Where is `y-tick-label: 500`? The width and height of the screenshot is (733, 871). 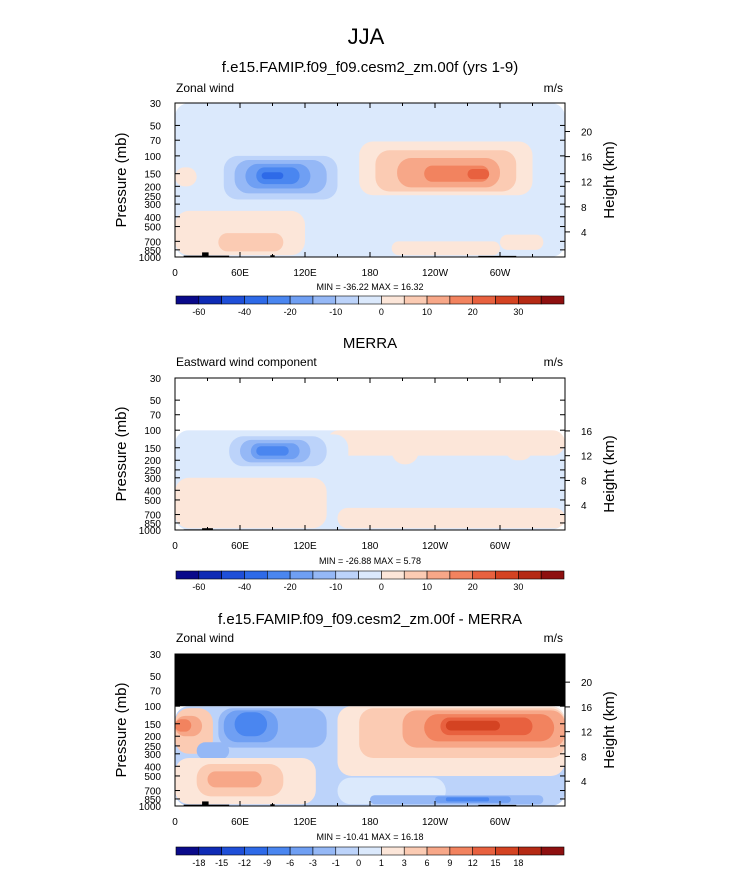 y-tick-label: 500 is located at coordinates (152, 228).